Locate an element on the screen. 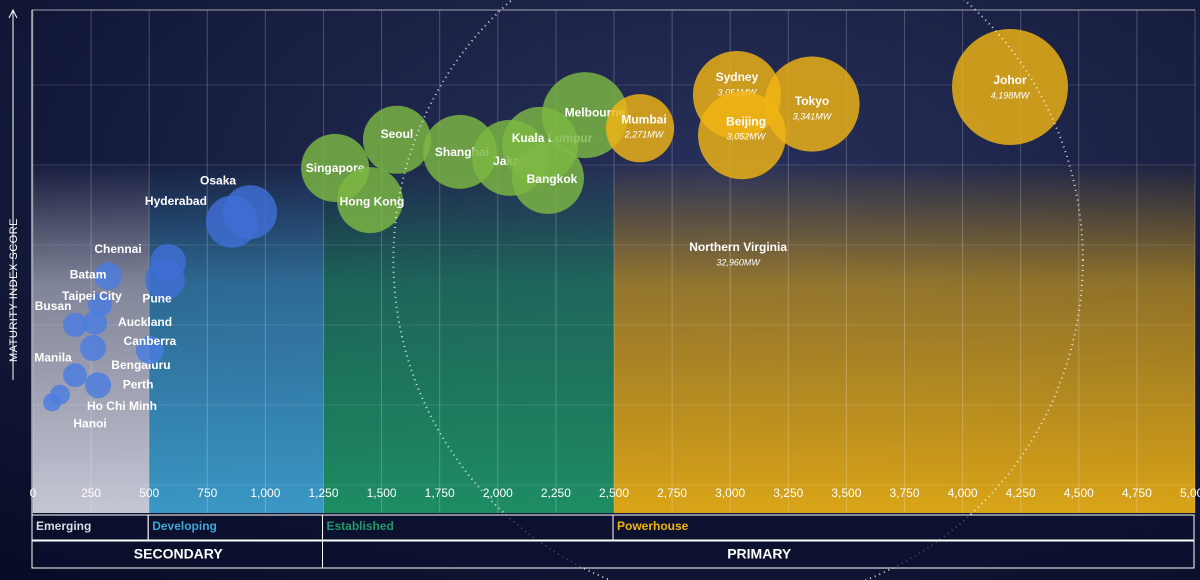  bubble-label: Tokyo is located at coordinates (812, 101).